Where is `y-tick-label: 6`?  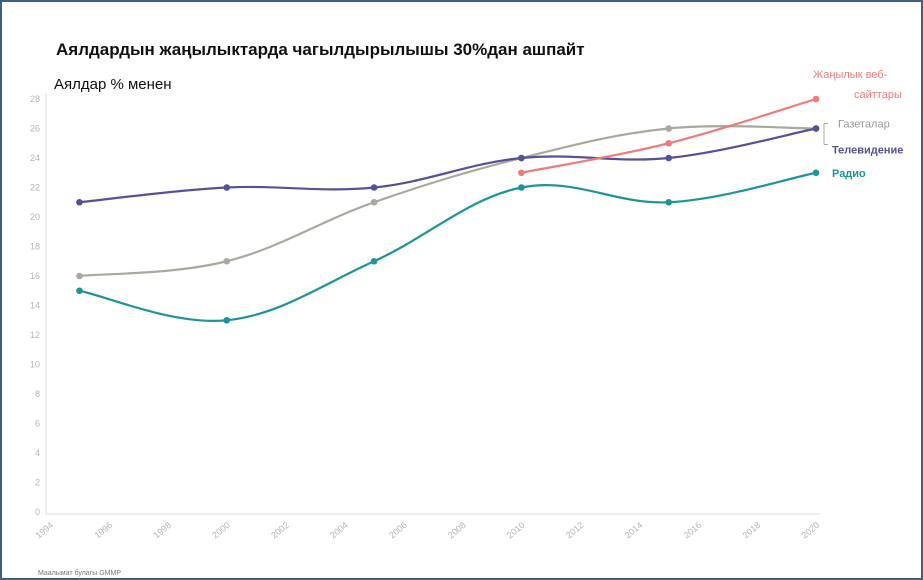 y-tick-label: 6 is located at coordinates (37, 424).